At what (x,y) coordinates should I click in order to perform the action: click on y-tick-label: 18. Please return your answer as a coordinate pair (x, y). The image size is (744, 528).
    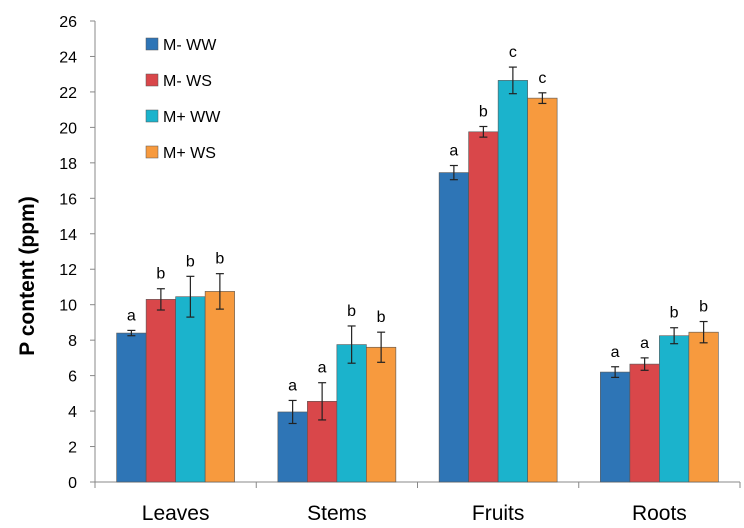
    Looking at the image, I should click on (68, 164).